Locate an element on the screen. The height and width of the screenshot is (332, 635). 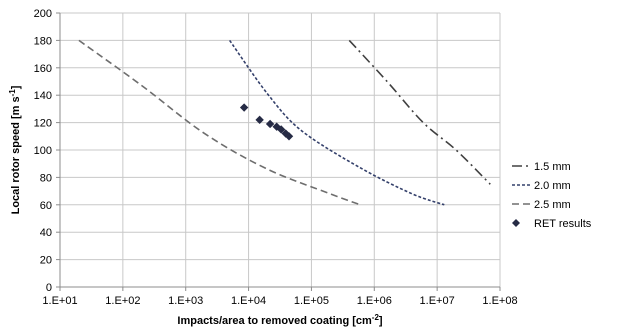
legend-symbol-ret-results is located at coordinates (516, 223).